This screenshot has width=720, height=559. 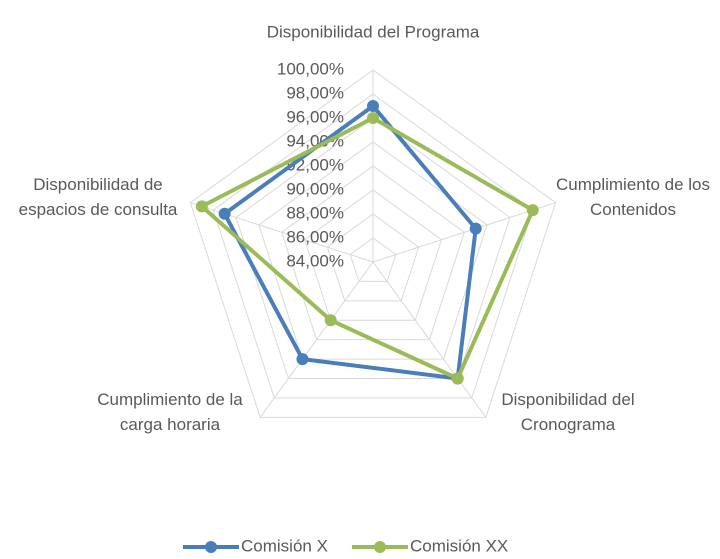 I want to click on category-label: Cumplimiento de la carga horaria, so click(x=170, y=412).